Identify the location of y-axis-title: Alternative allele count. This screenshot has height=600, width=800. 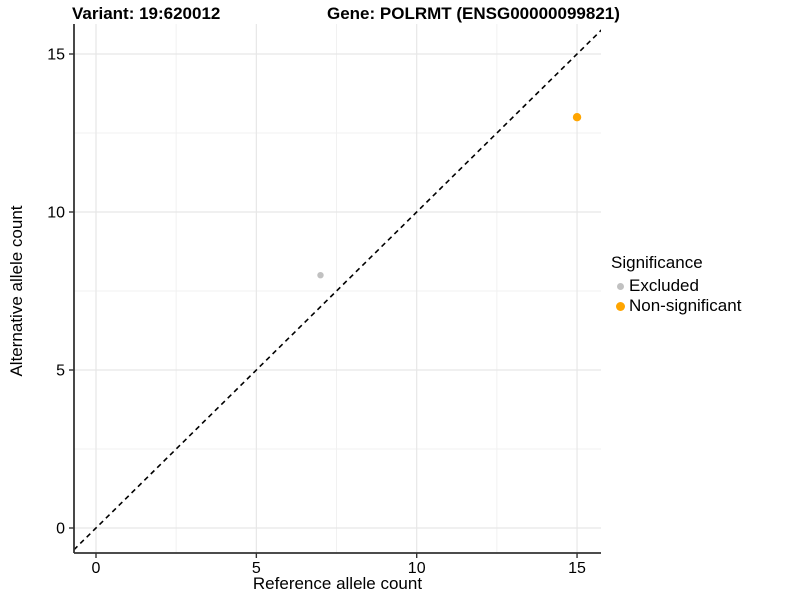
(16, 291).